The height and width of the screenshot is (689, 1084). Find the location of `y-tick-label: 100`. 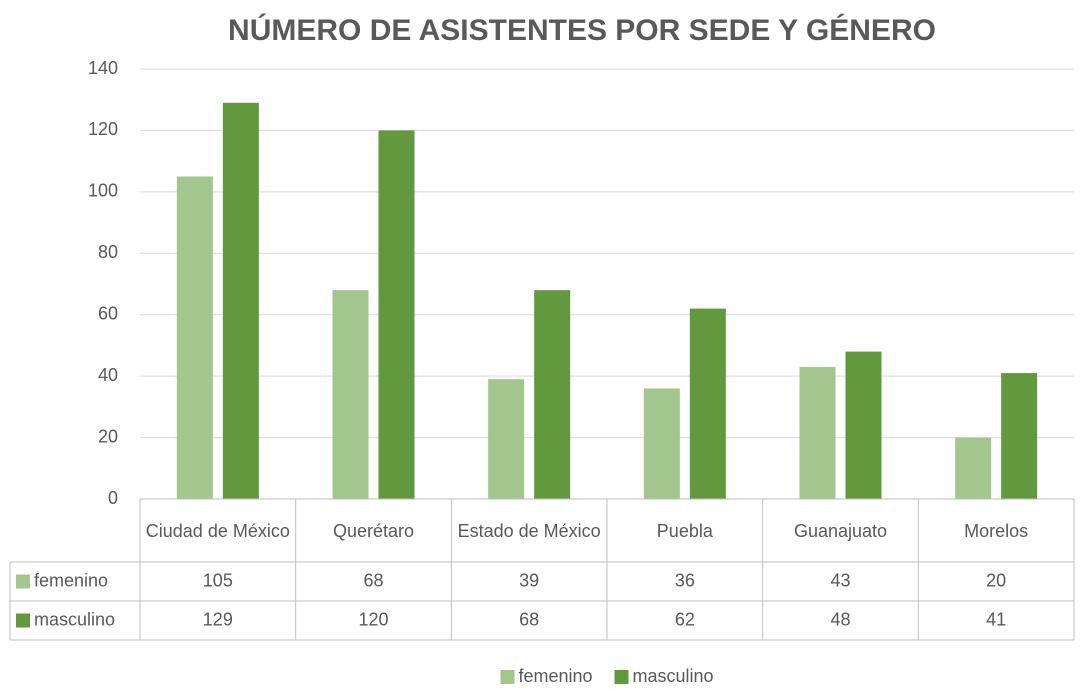

y-tick-label: 100 is located at coordinates (103, 191).